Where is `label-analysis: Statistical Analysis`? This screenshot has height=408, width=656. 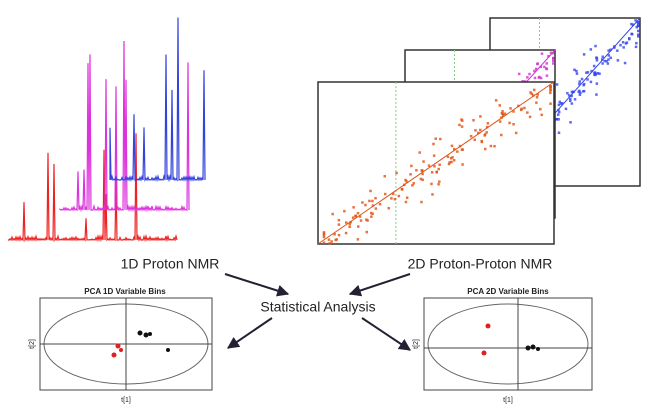 label-analysis: Statistical Analysis is located at coordinates (317, 307).